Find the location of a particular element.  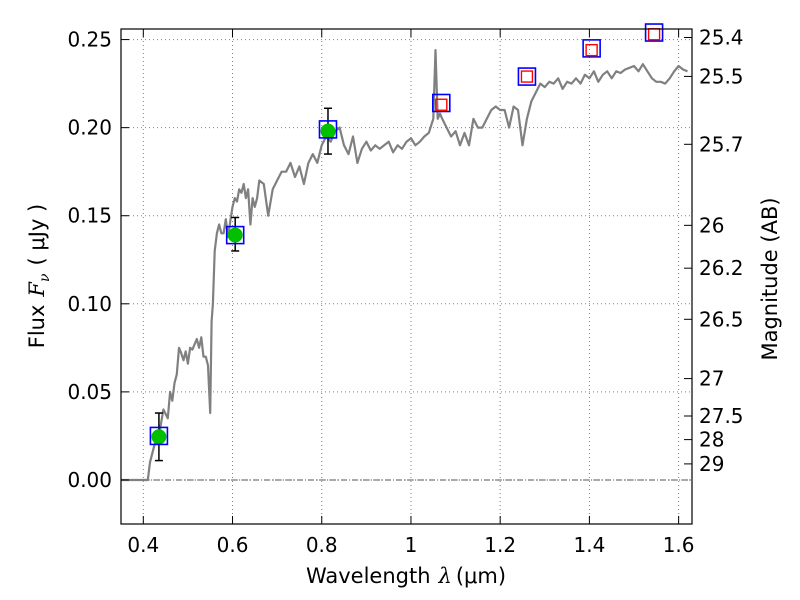

y-tick-label: 0.20 is located at coordinates (89, 128).